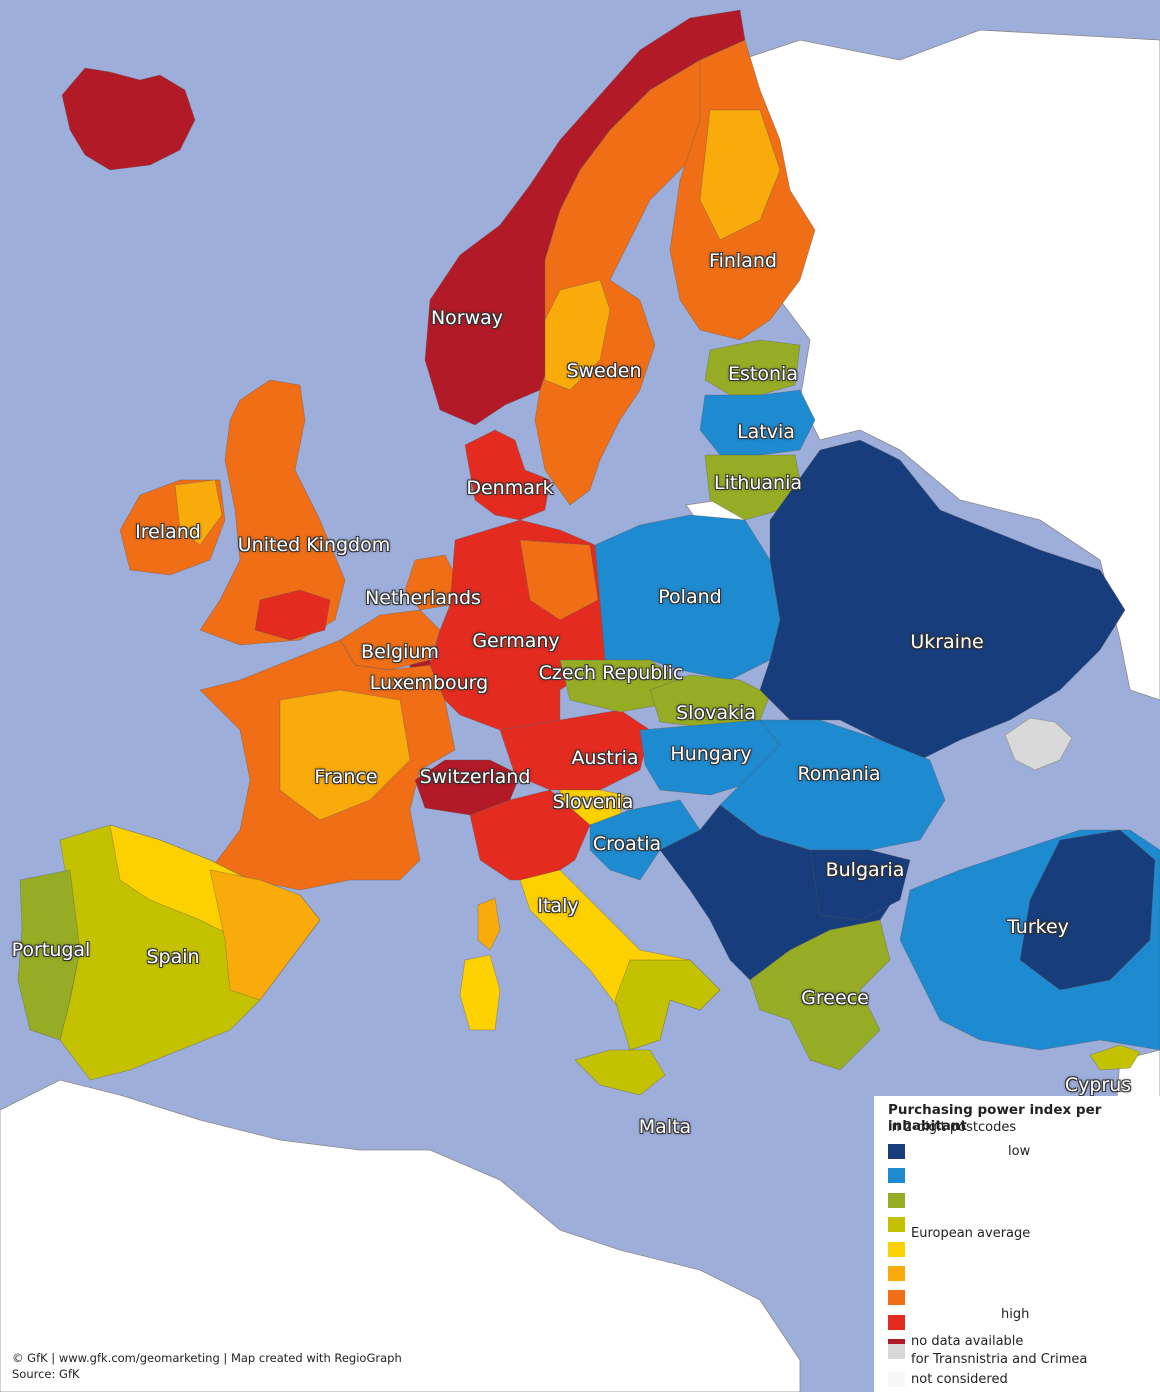 The height and width of the screenshot is (1392, 1160). Describe the element at coordinates (168, 532) in the screenshot. I see `country-label-ireland: Ireland` at that location.